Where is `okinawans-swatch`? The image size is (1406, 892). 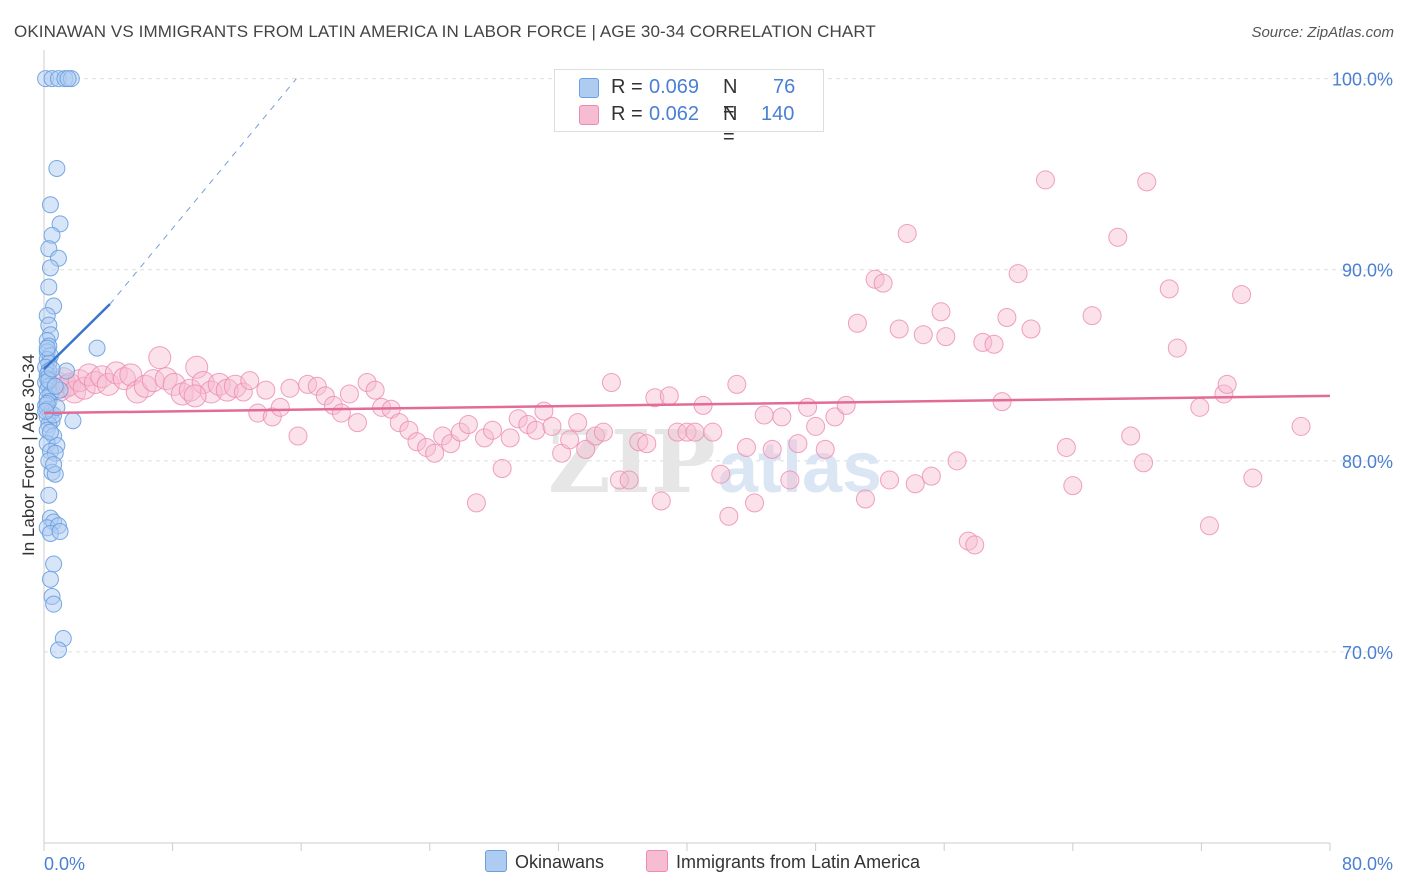 okinawans-swatch is located at coordinates (589, 88).